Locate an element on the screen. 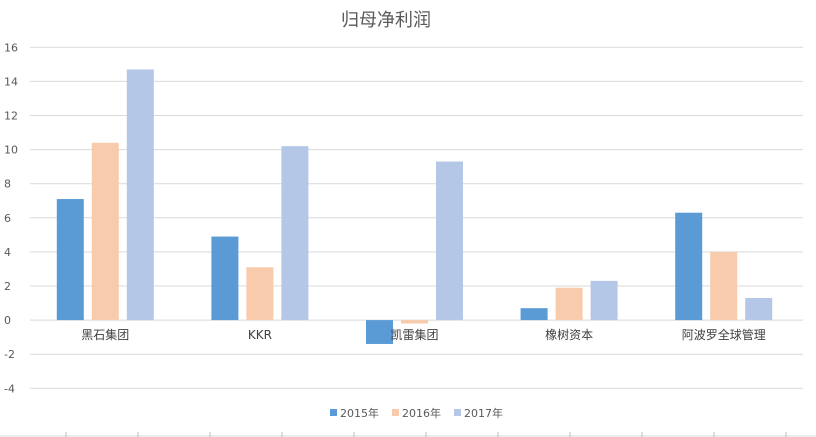  category-label: 橡树资本 is located at coordinates (569, 334).